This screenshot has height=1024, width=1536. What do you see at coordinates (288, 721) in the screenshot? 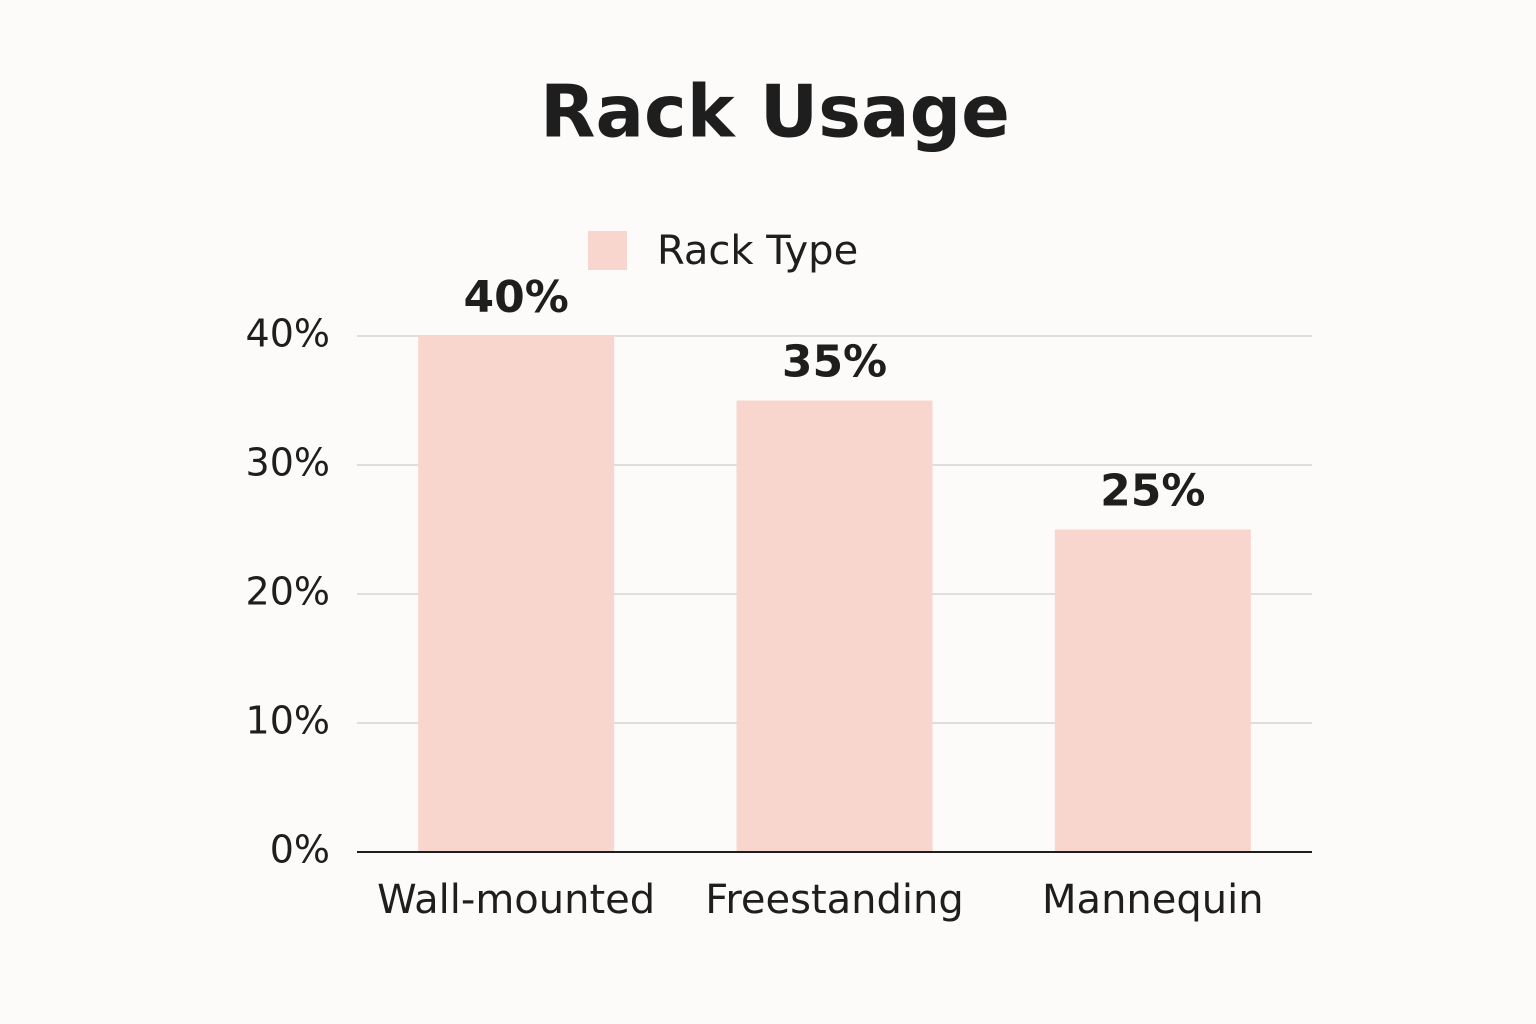
I see `y-tick-label: 10%` at bounding box center [288, 721].